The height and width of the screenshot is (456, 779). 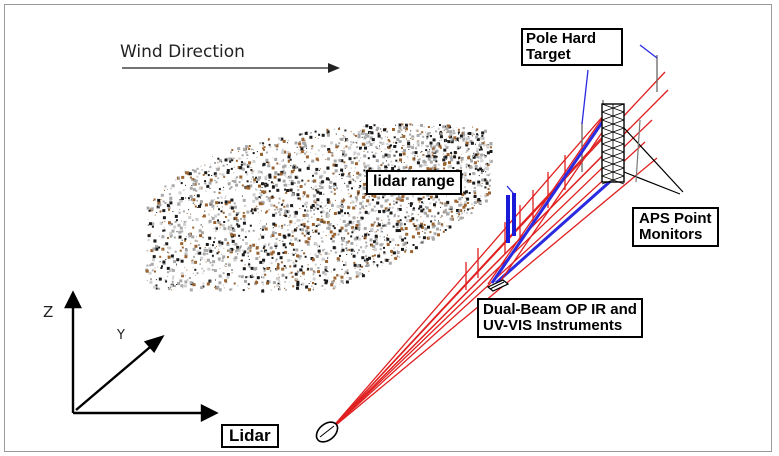 I want to click on aps-point-monitors-label: APS Point Monitors, so click(x=675, y=227).